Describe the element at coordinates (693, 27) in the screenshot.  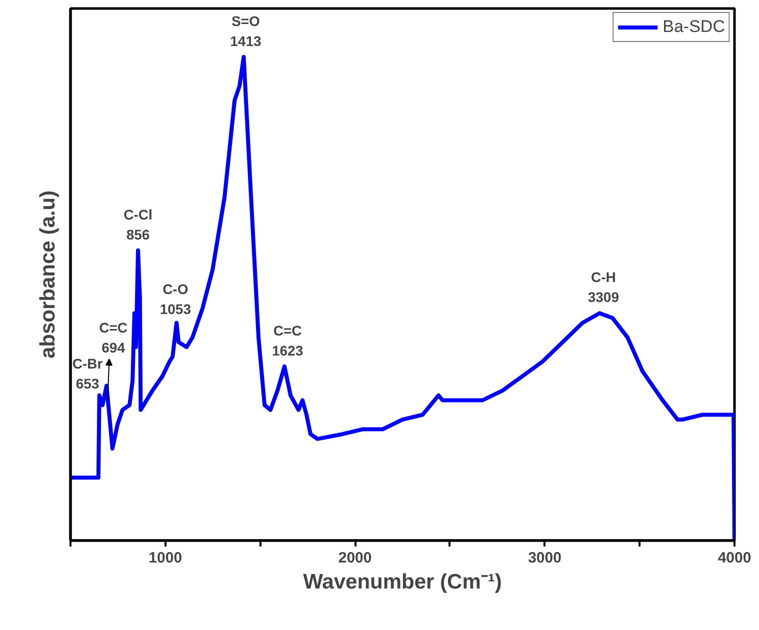
I see `legend-label: Ba-SDC` at that location.